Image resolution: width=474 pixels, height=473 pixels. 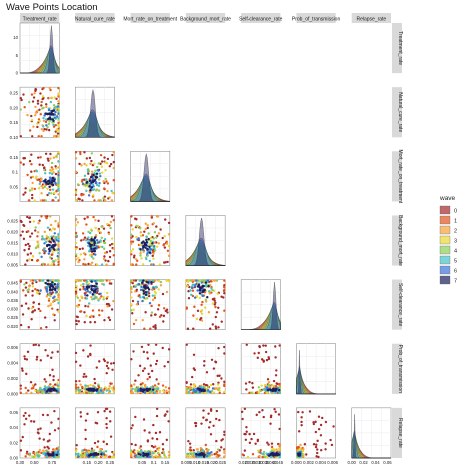 What do you see at coordinates (445, 280) in the screenshot?
I see `legend-key` at bounding box center [445, 280].